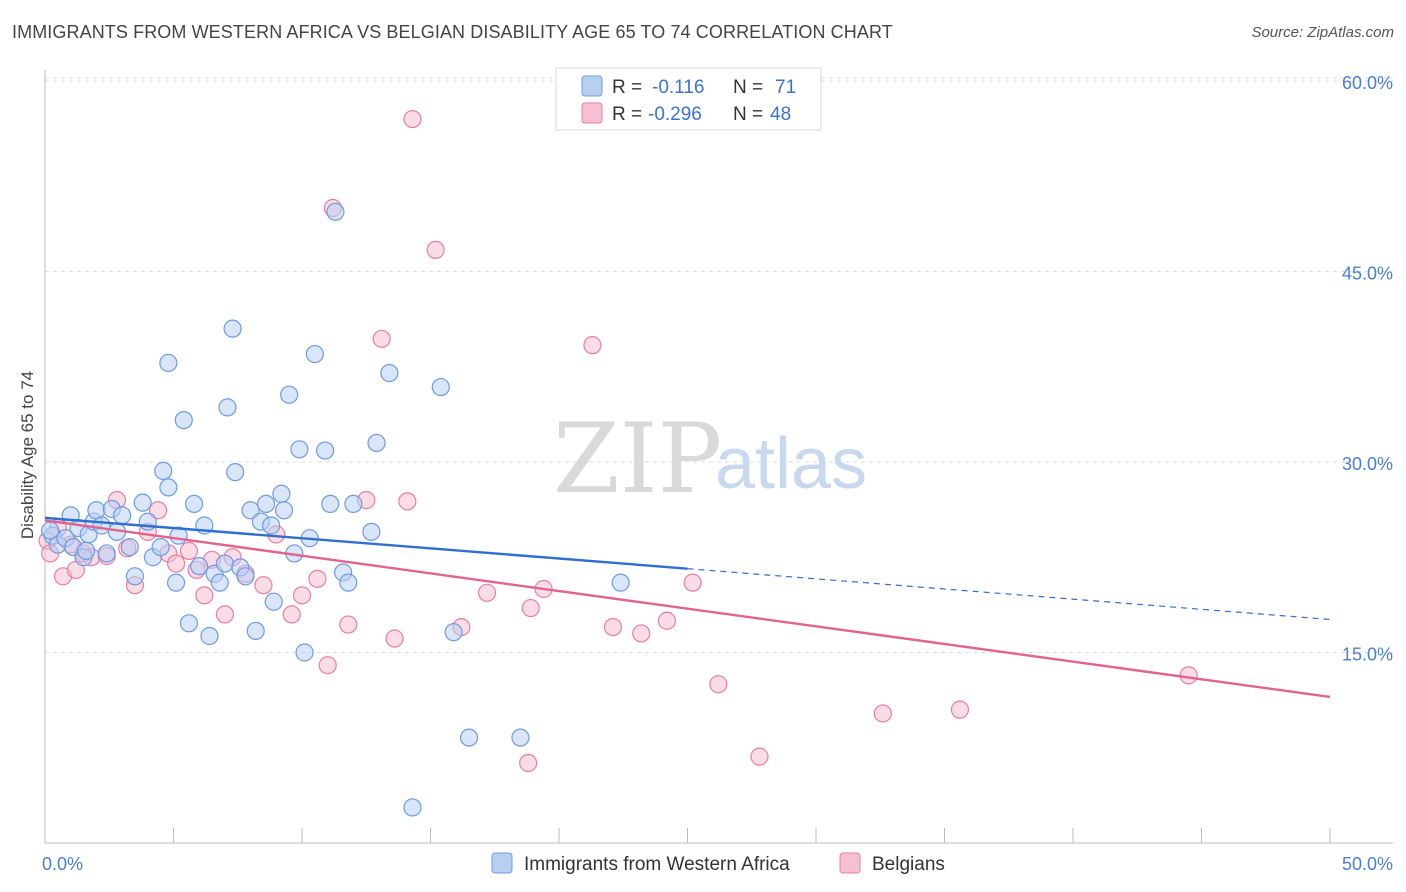 The height and width of the screenshot is (892, 1406). Describe the element at coordinates (637, 459) in the screenshot. I see `watermark-zip: ZIP` at that location.